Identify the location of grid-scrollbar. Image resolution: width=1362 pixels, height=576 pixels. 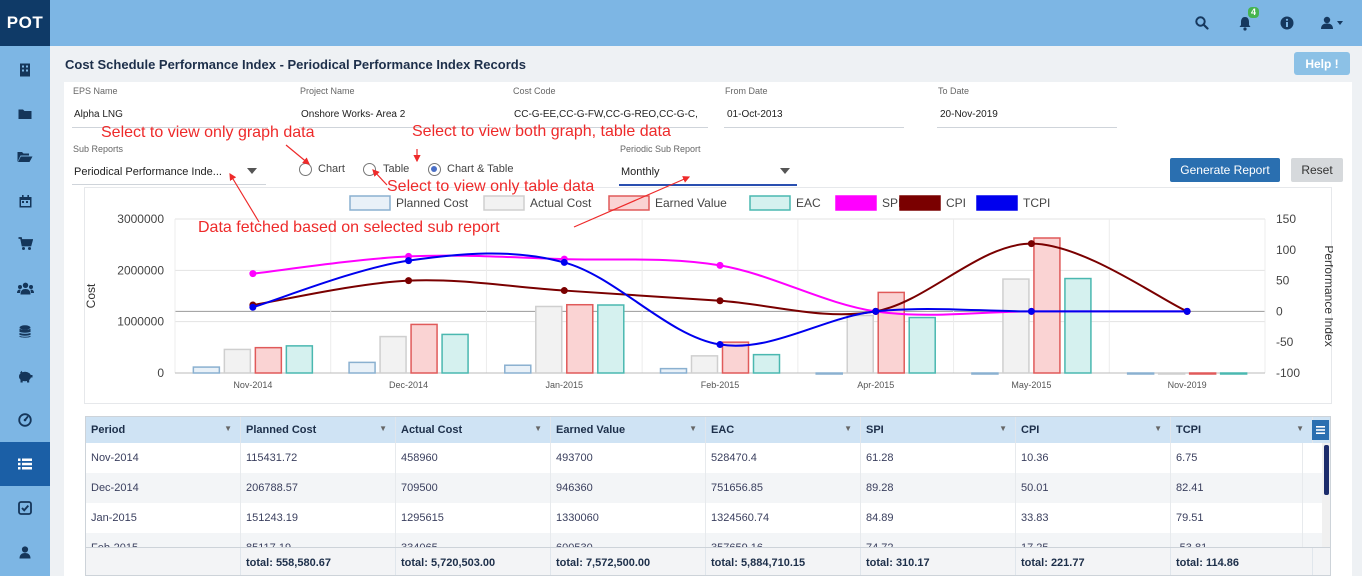
(1326, 495).